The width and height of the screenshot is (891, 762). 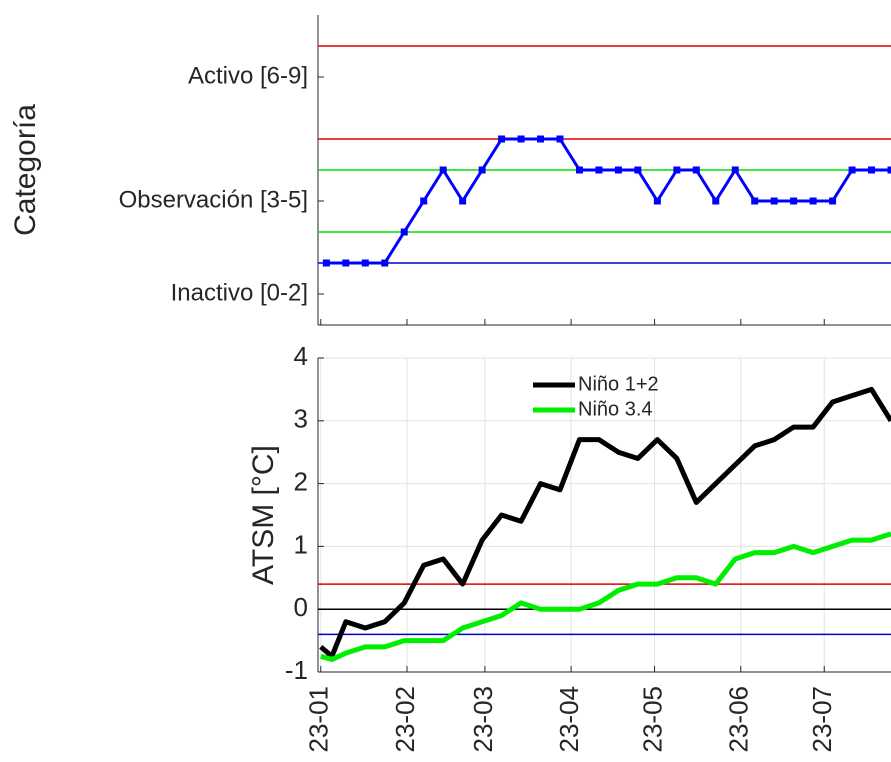 I want to click on y-tick-label: 0, so click(x=301, y=607).